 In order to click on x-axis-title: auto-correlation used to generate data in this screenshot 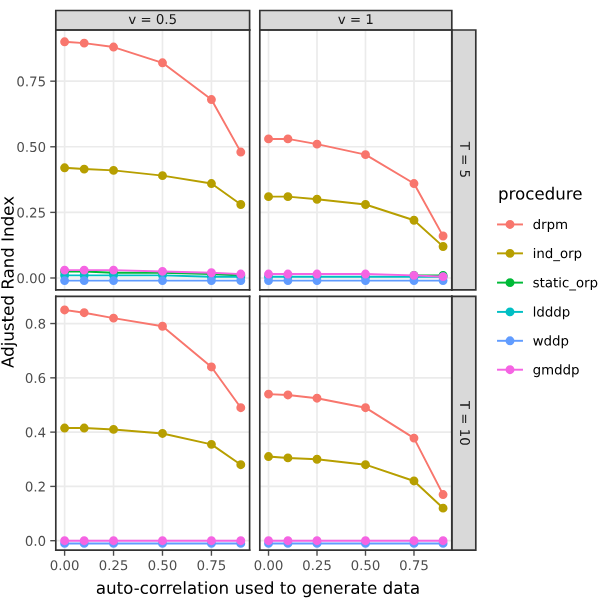, I will do `click(257, 589)`.